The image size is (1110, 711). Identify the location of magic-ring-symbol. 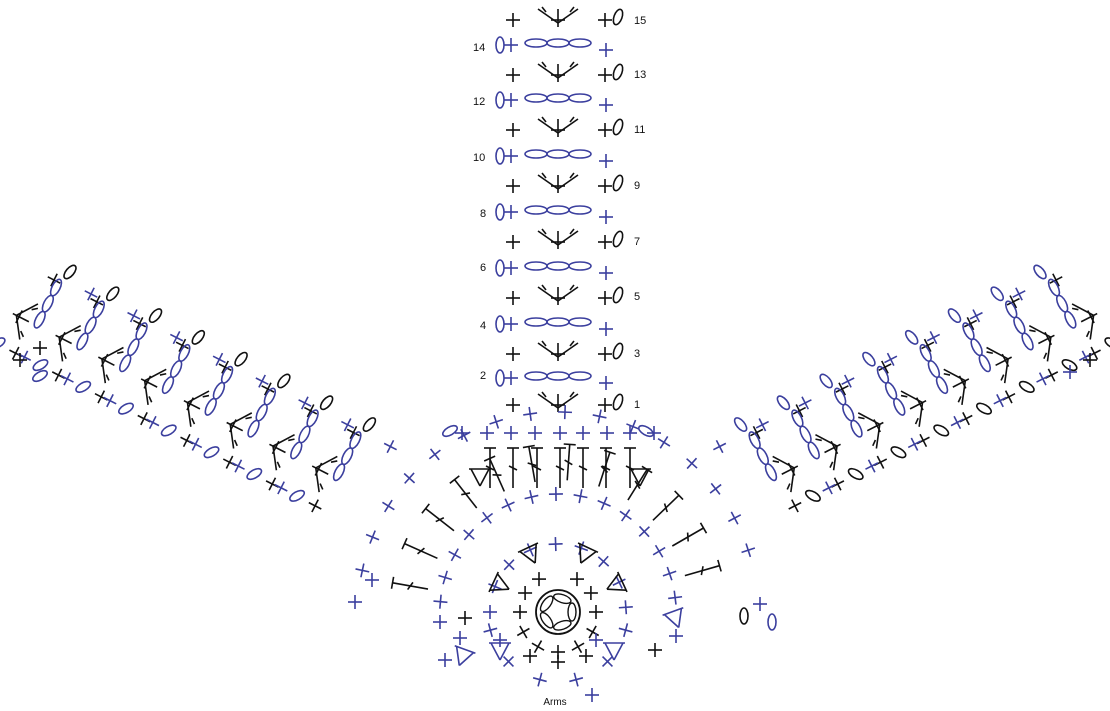
(558, 612).